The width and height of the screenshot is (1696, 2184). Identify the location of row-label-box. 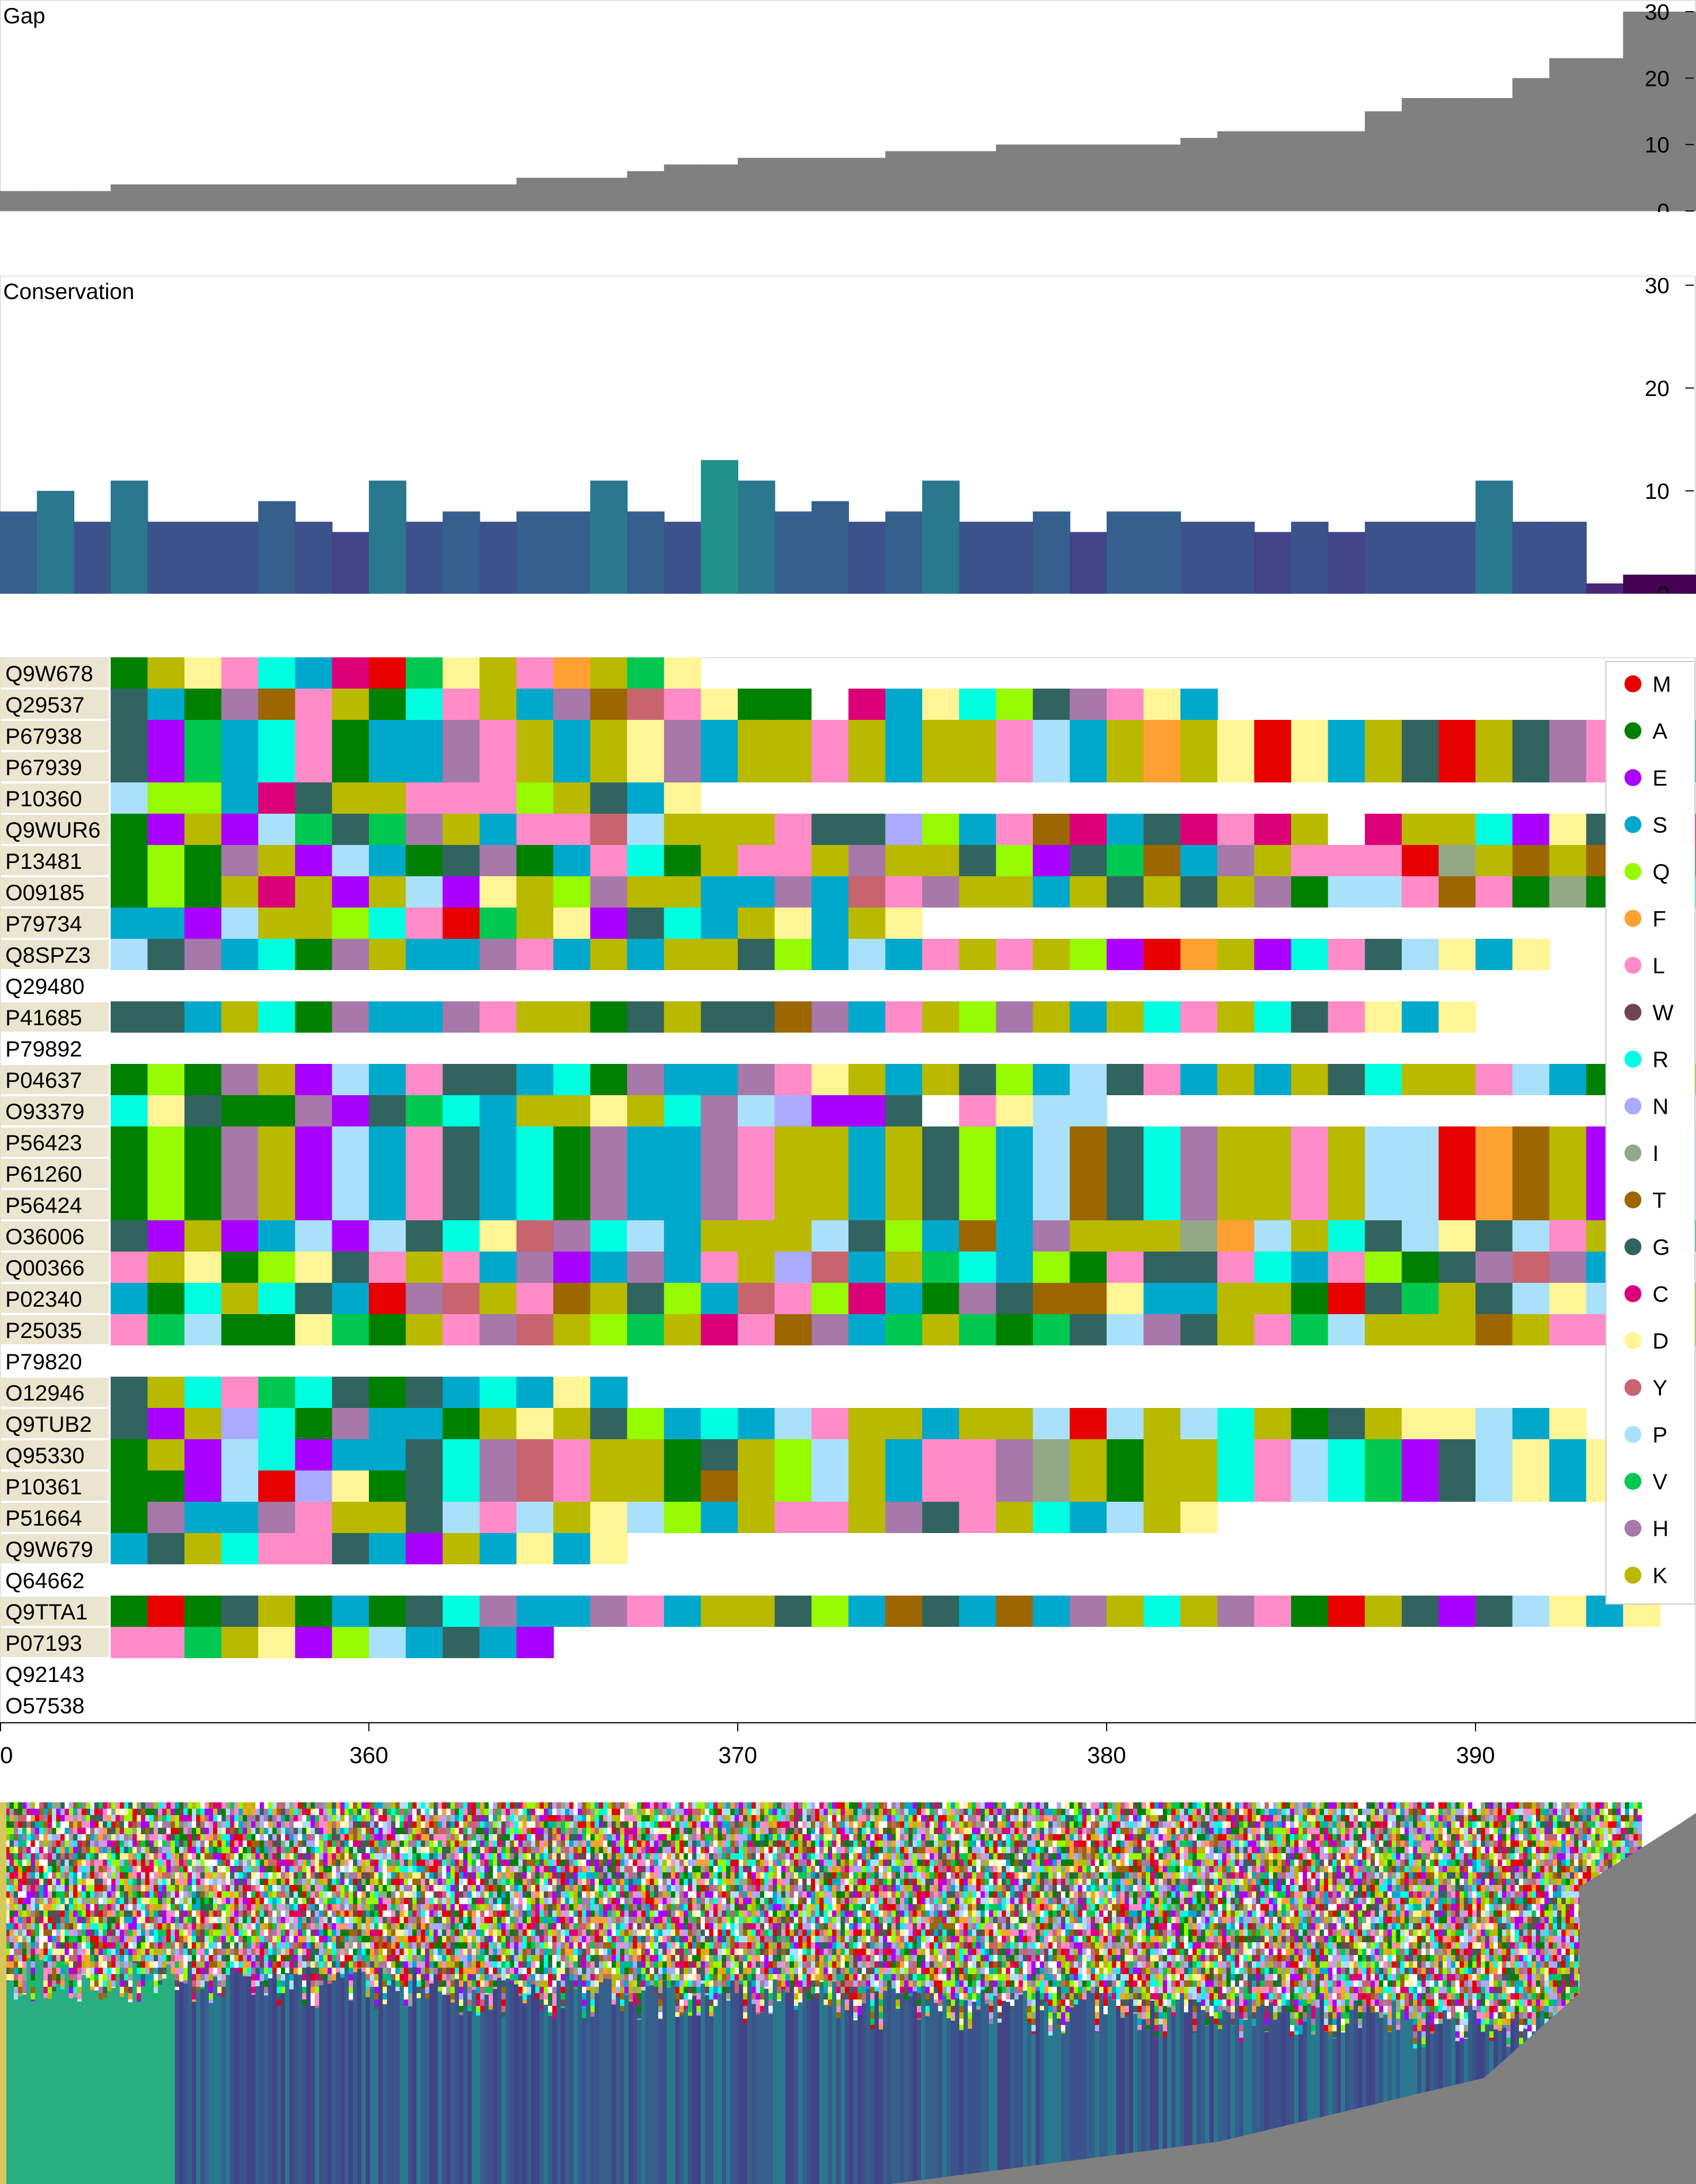
(54, 1017).